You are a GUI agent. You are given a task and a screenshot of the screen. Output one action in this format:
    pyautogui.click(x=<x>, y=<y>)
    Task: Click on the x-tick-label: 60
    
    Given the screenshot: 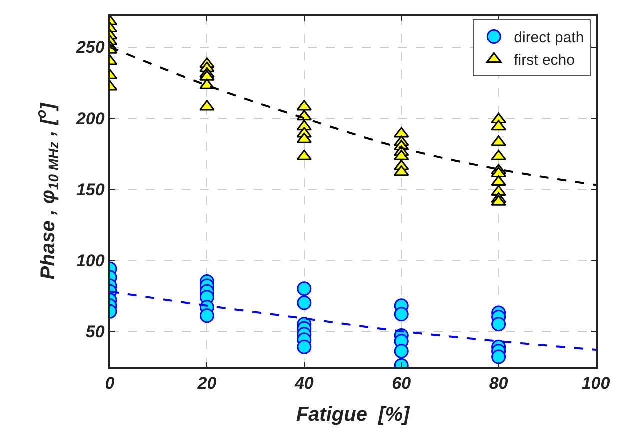 What is the action you would take?
    pyautogui.click(x=402, y=384)
    